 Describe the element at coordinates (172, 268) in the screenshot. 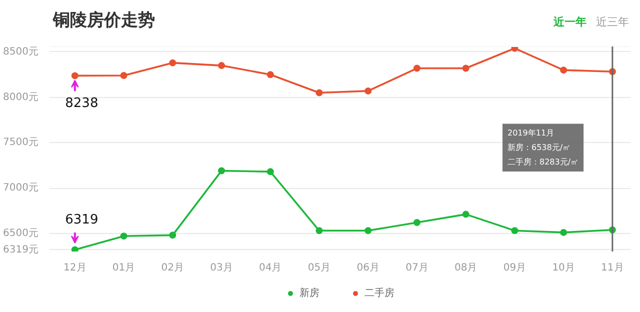

I see `x-tick-label: 02月` at that location.